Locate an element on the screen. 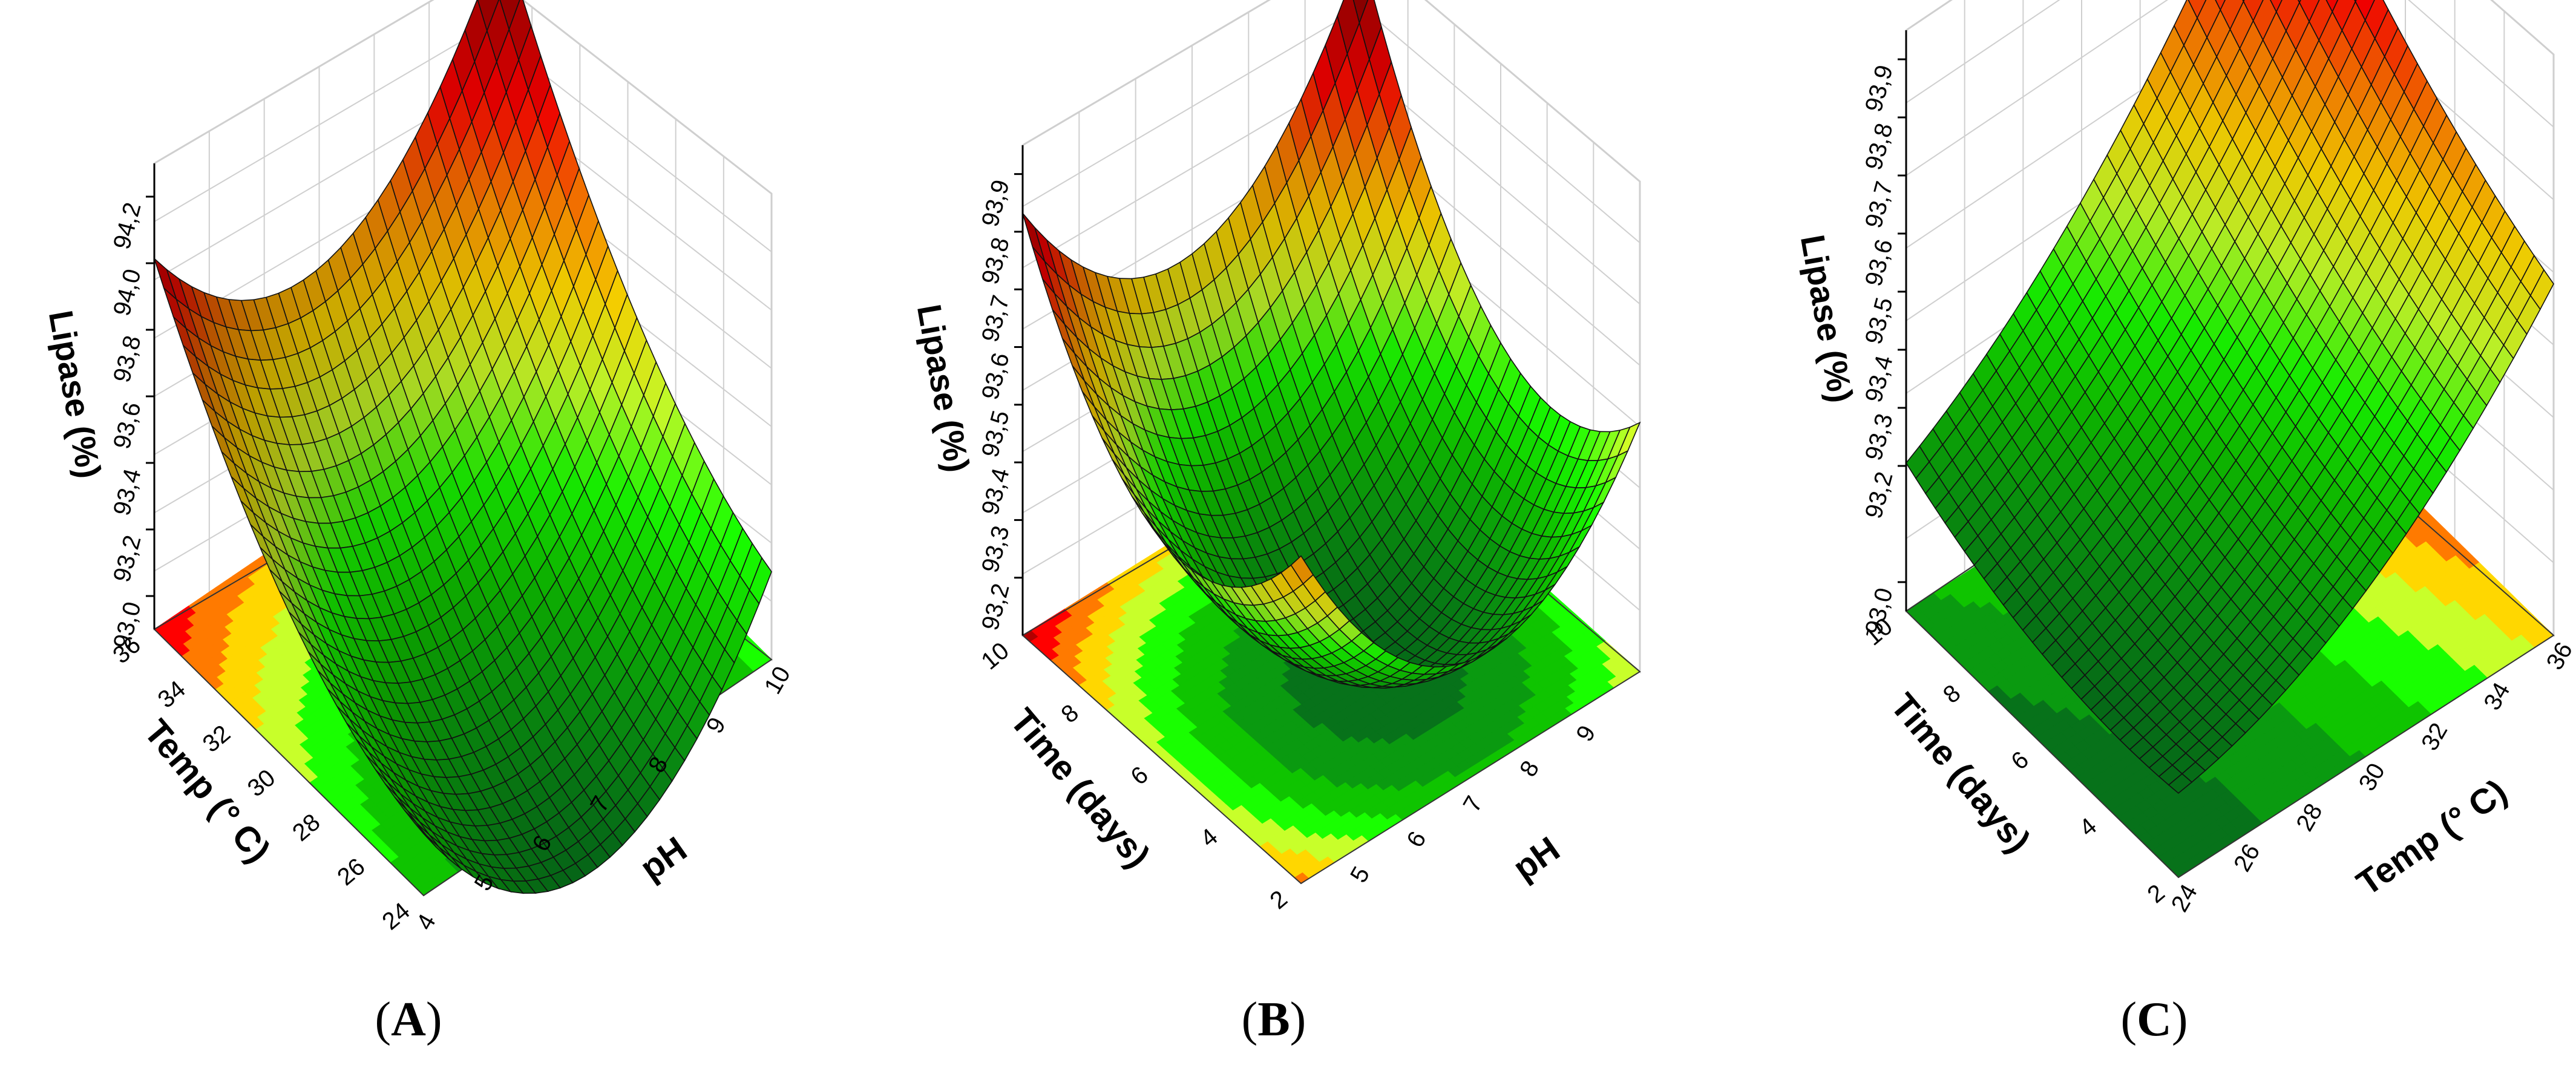 This screenshot has width=2576, height=1068. x-tick-label: 6 is located at coordinates (1416, 839).